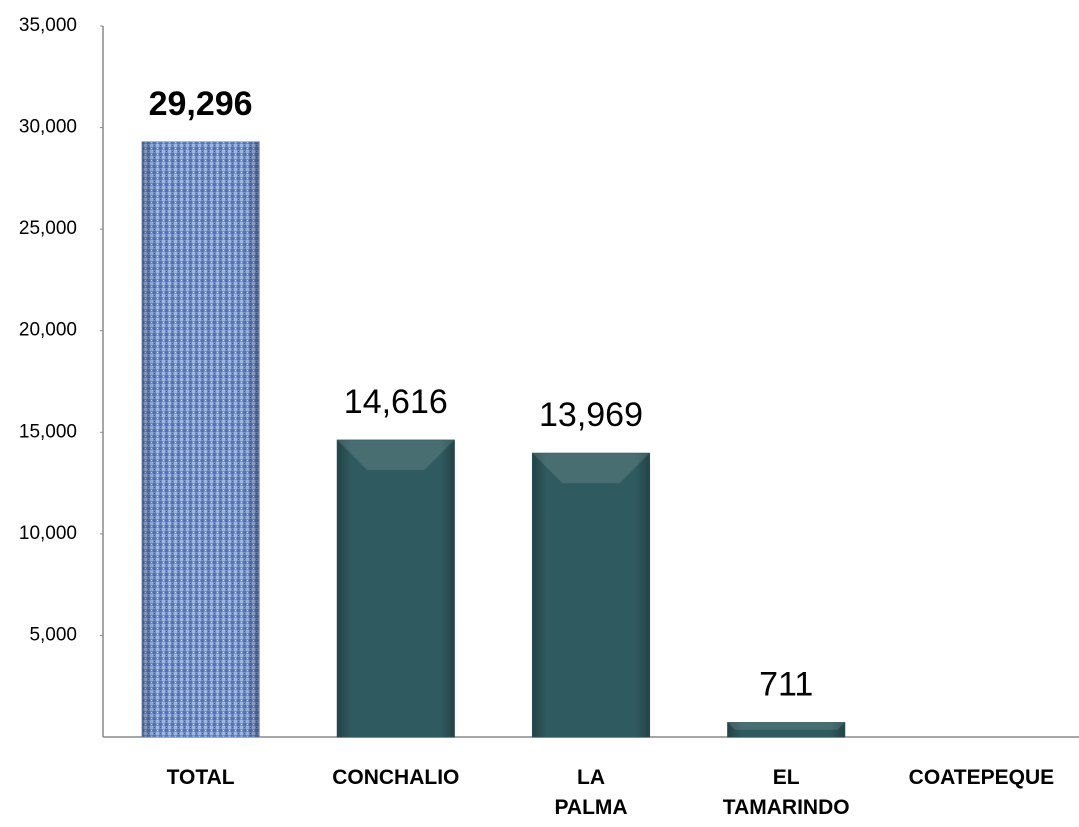 The width and height of the screenshot is (1079, 827). Describe the element at coordinates (48, 127) in the screenshot. I see `y-tick-label: 30,000` at that location.